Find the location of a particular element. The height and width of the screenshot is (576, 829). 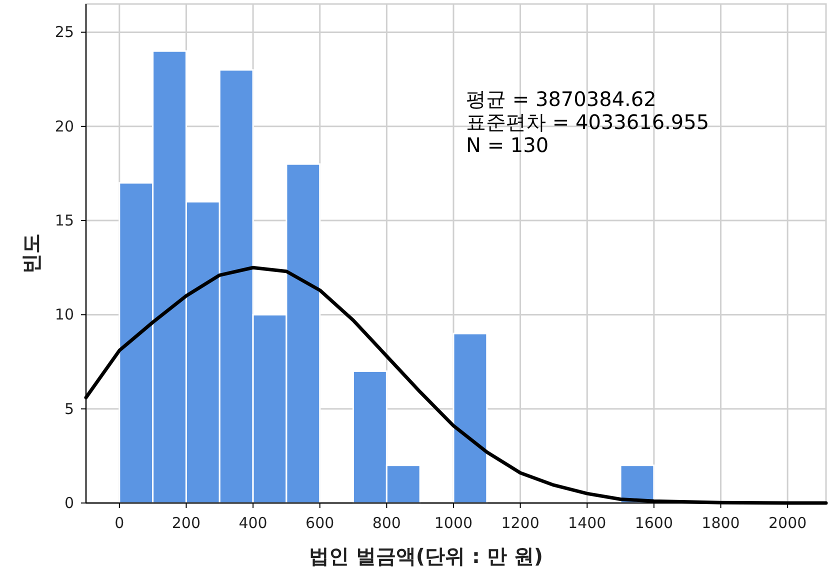

x-tick-label: 2000 is located at coordinates (787, 523).